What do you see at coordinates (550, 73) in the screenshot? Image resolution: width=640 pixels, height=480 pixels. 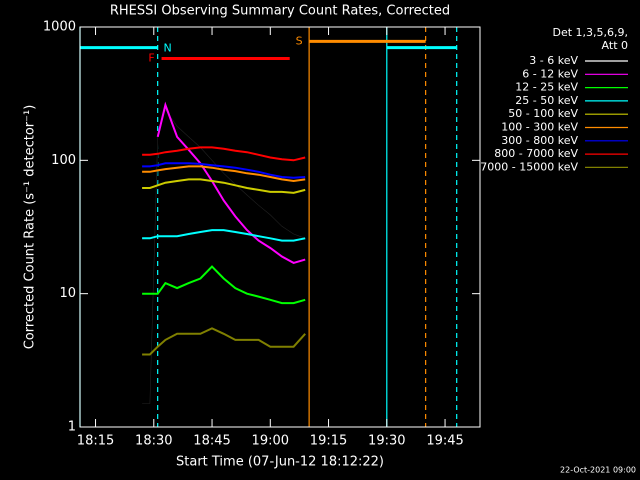 I see `legend-label: 6 - 12 keV` at bounding box center [550, 73].